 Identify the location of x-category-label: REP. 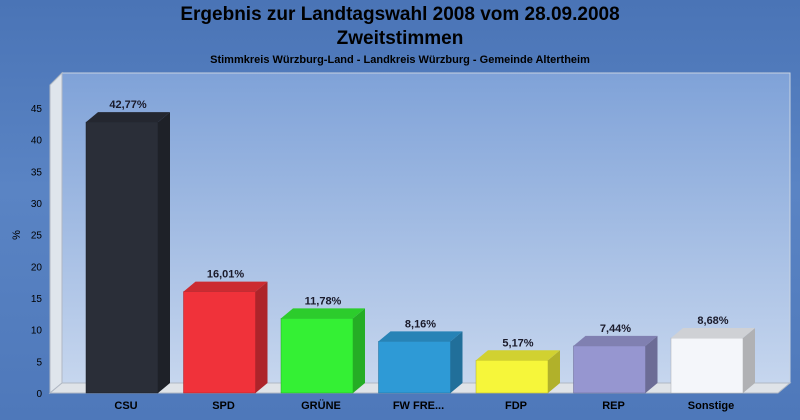
(613, 406).